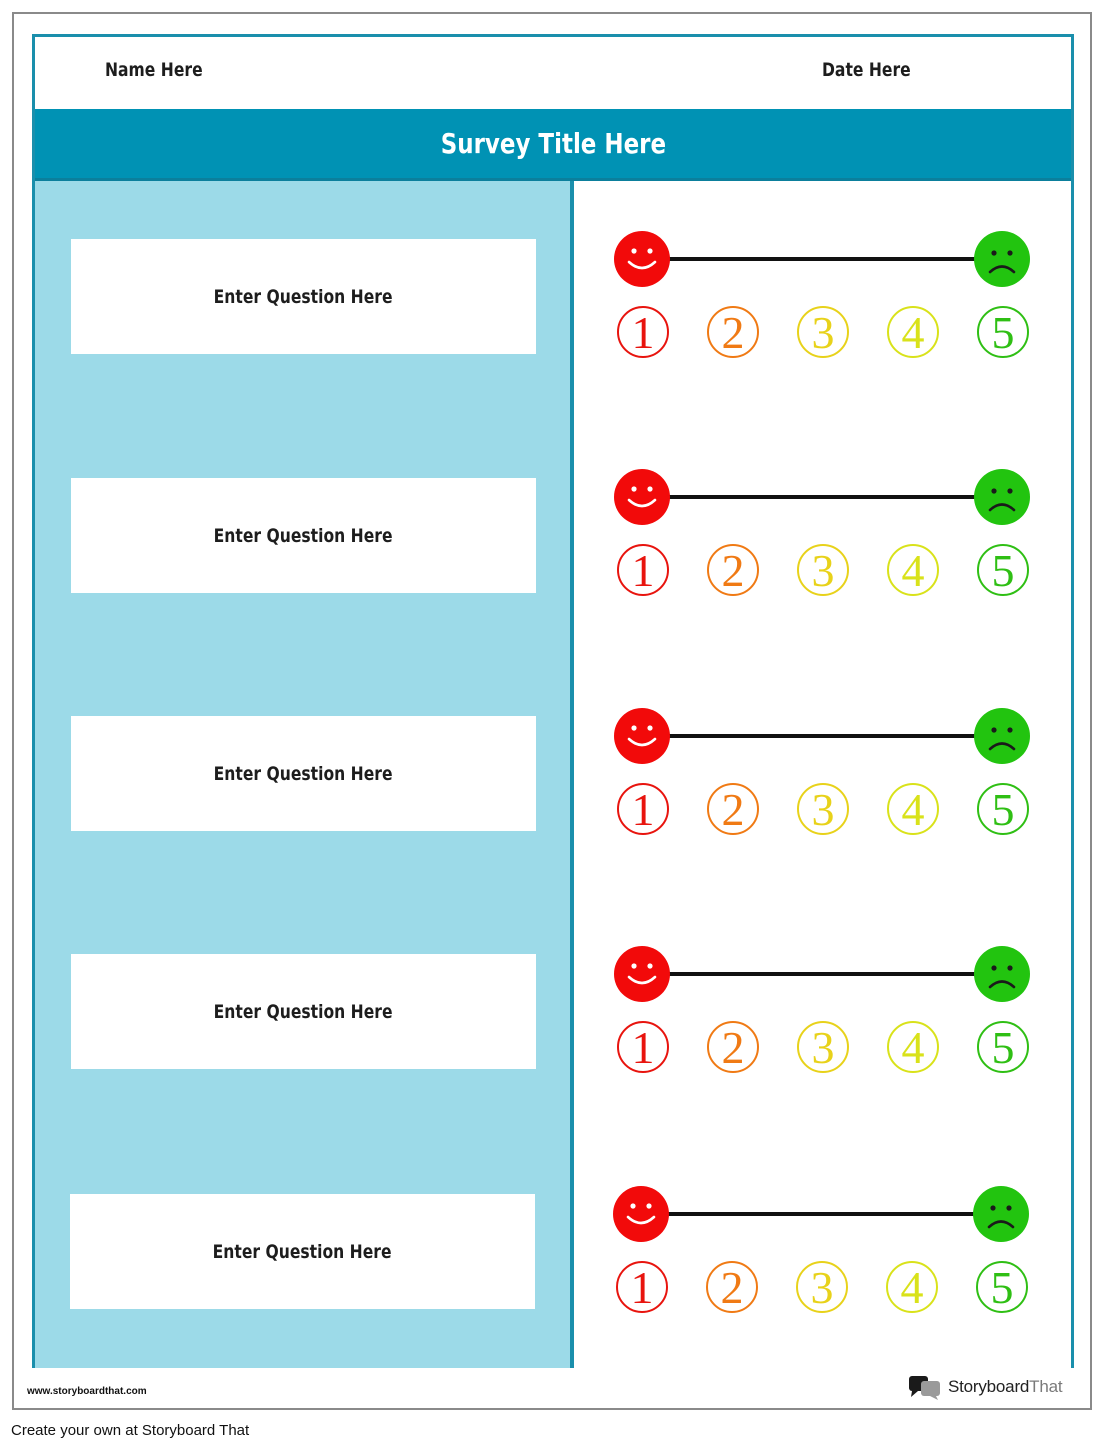  What do you see at coordinates (154, 70) in the screenshot?
I see `name-field-label: Name Here` at bounding box center [154, 70].